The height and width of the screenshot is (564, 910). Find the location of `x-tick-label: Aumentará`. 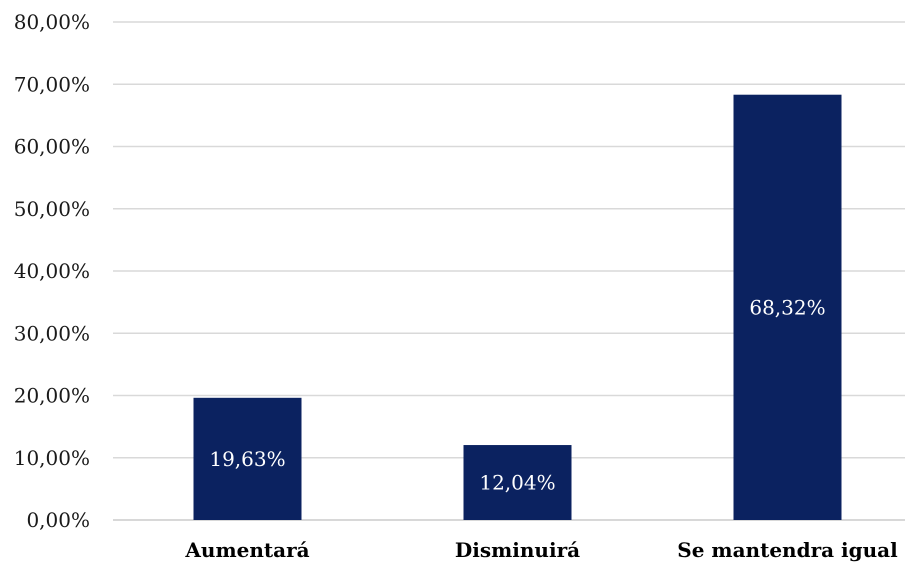

x-tick-label: Aumentará is located at coordinates (246, 550).